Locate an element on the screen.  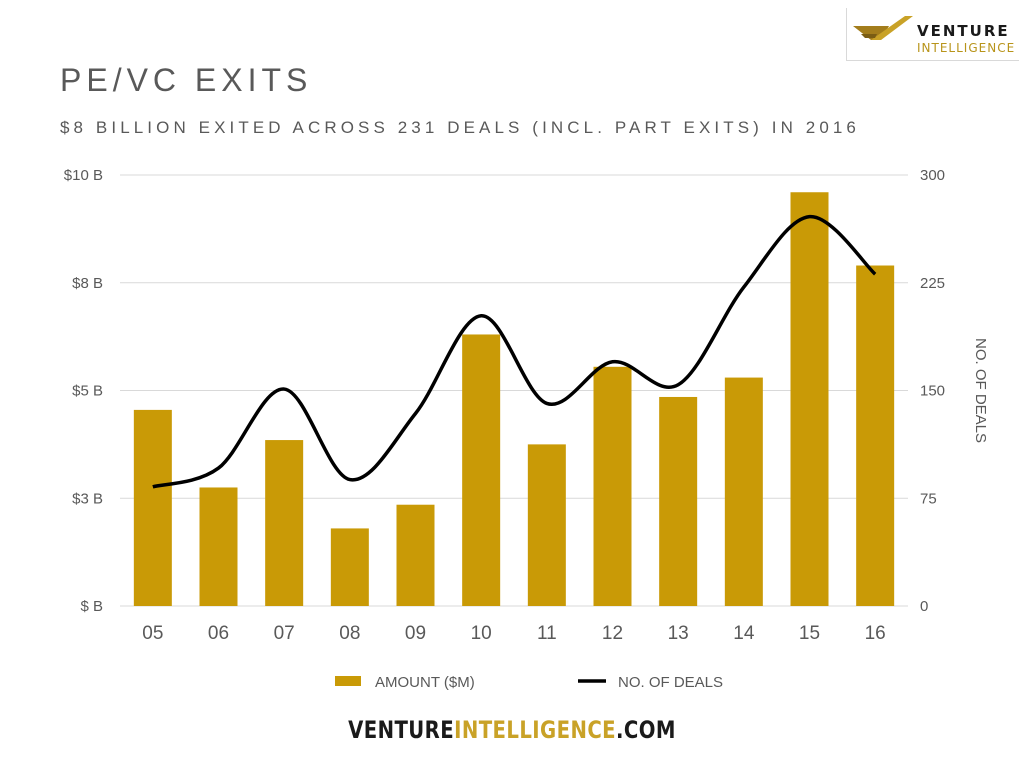
y-right-tick-label: 150 is located at coordinates (932, 391).